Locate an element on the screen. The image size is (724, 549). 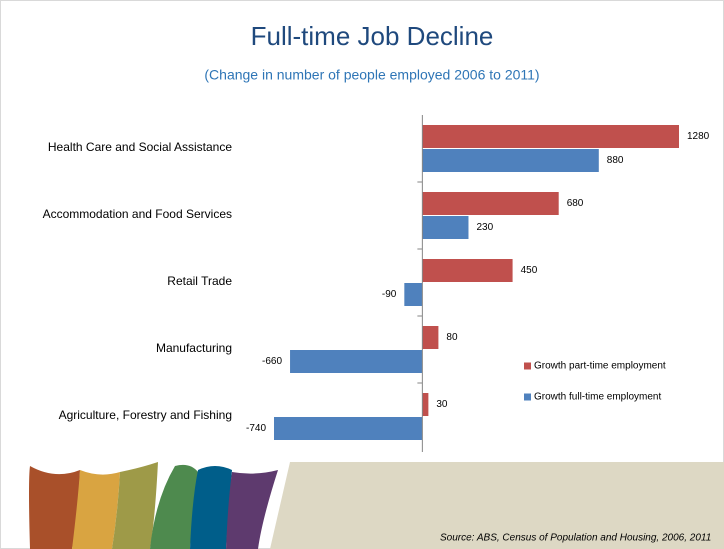
value-label: -90 is located at coordinates (389, 294).